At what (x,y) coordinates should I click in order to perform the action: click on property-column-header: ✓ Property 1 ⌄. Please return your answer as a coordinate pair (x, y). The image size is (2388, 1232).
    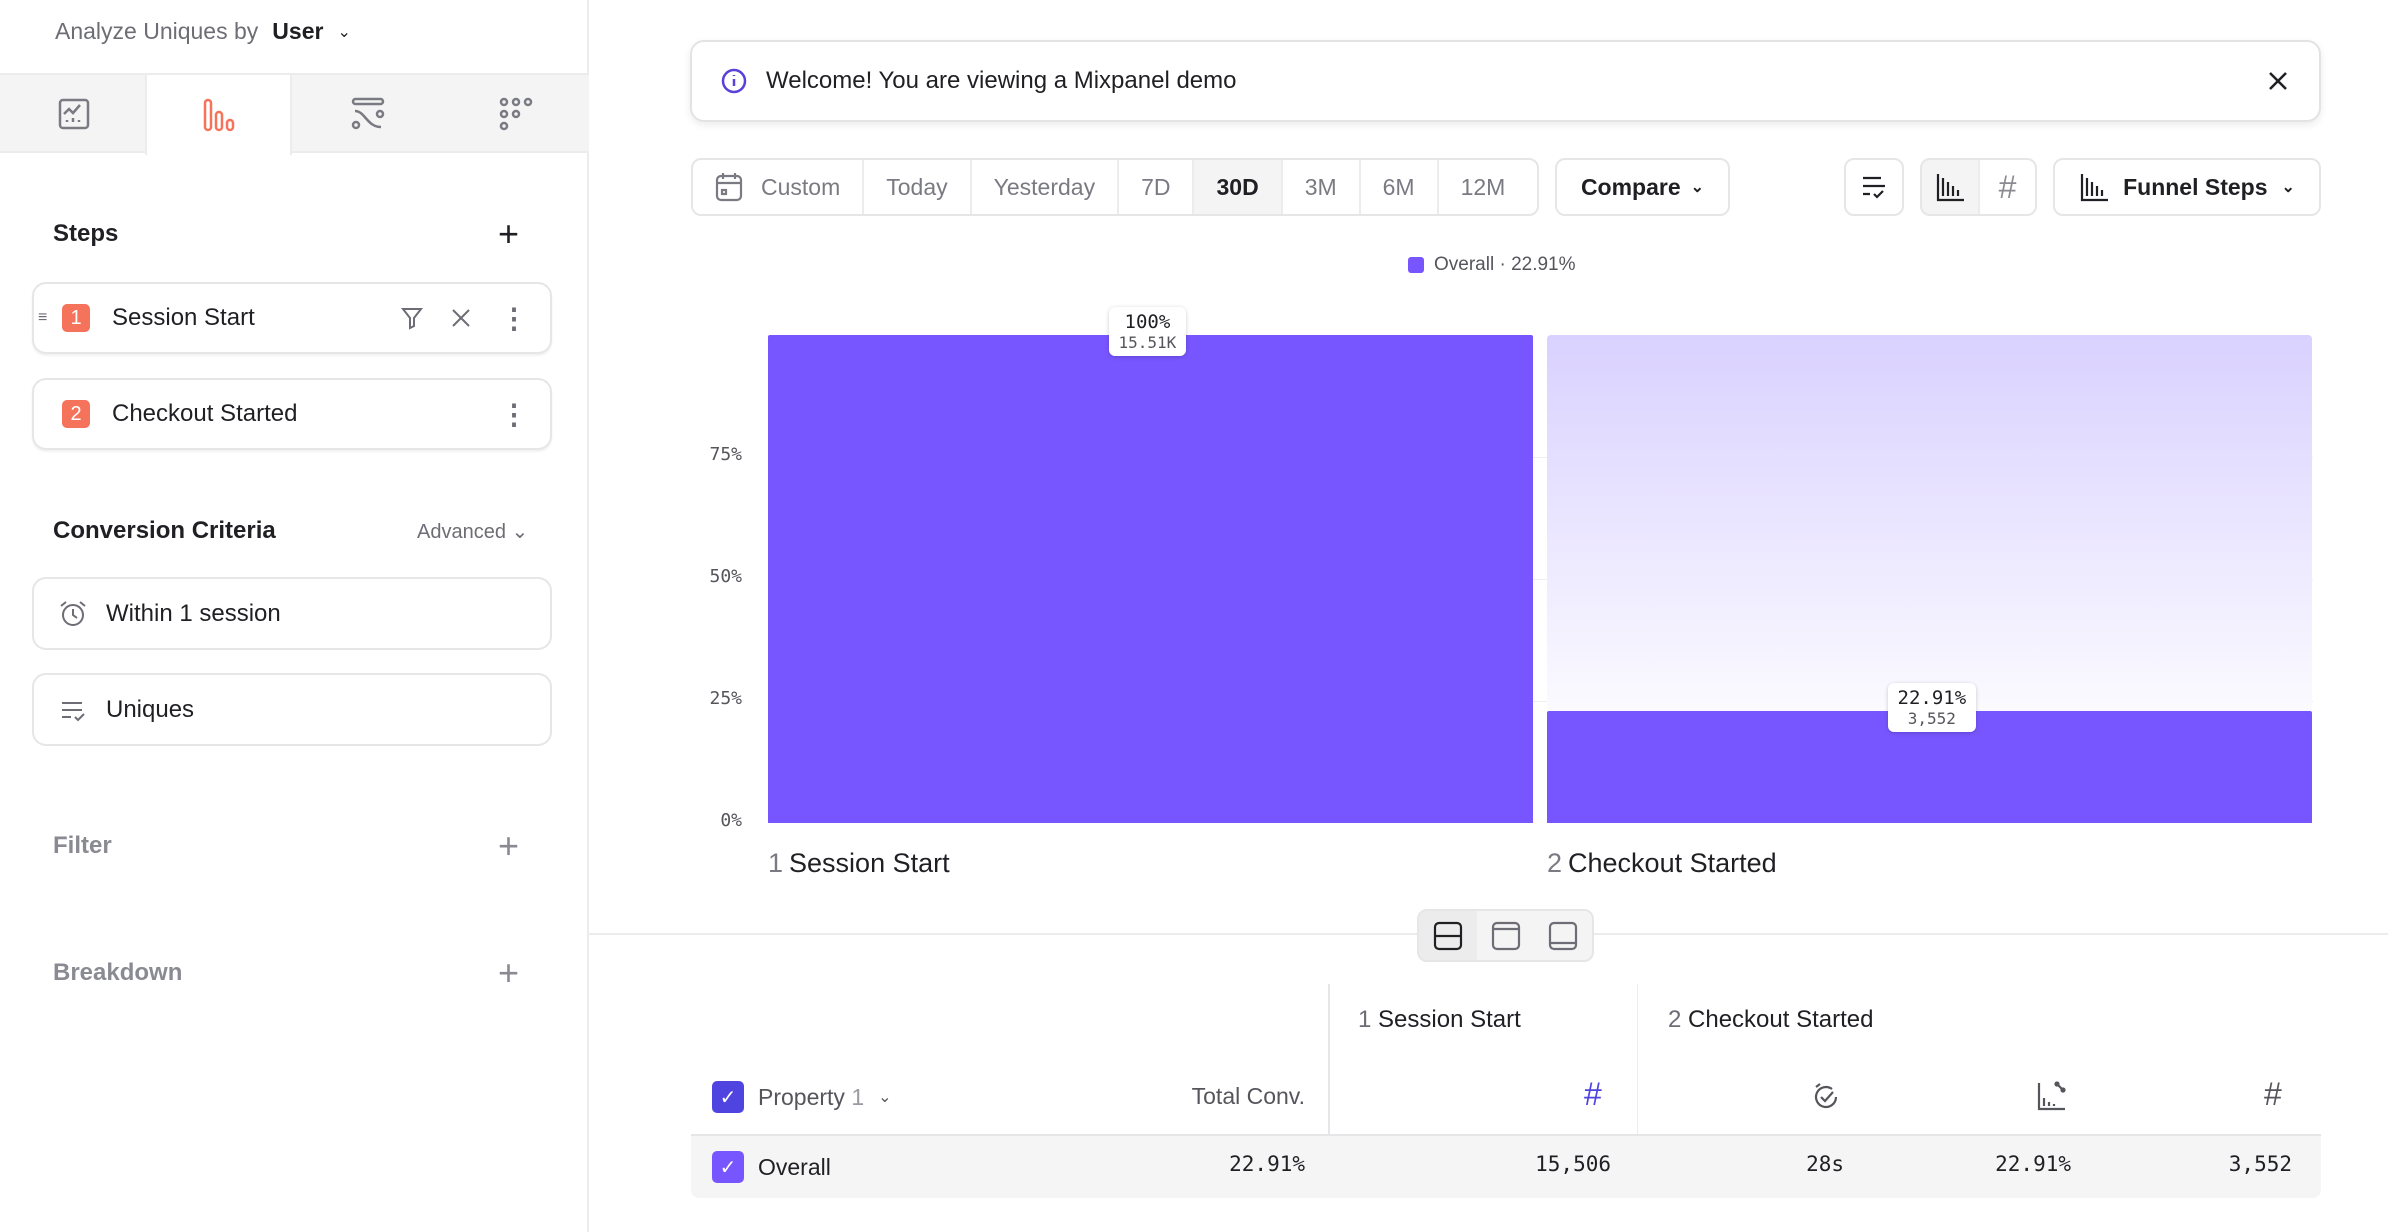
    Looking at the image, I should click on (802, 1097).